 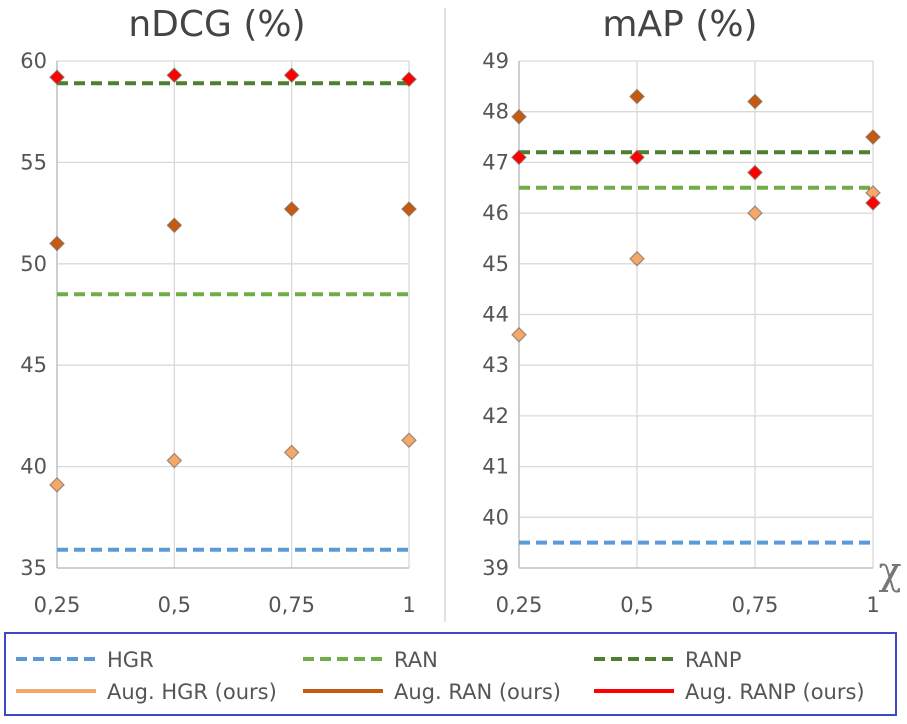 I want to click on legend-label-aug-ranp-ours: Aug. RANP (ours), so click(x=775, y=692).